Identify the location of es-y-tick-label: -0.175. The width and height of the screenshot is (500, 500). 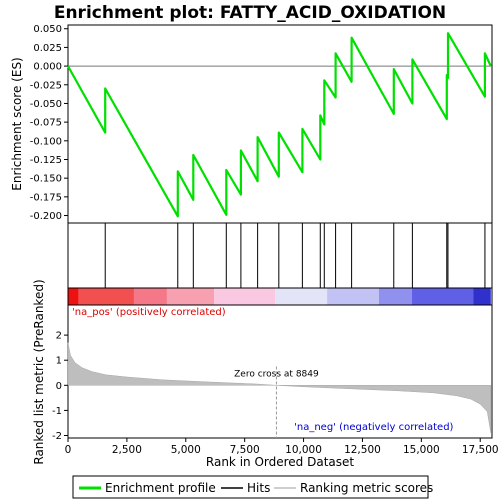
(46, 197).